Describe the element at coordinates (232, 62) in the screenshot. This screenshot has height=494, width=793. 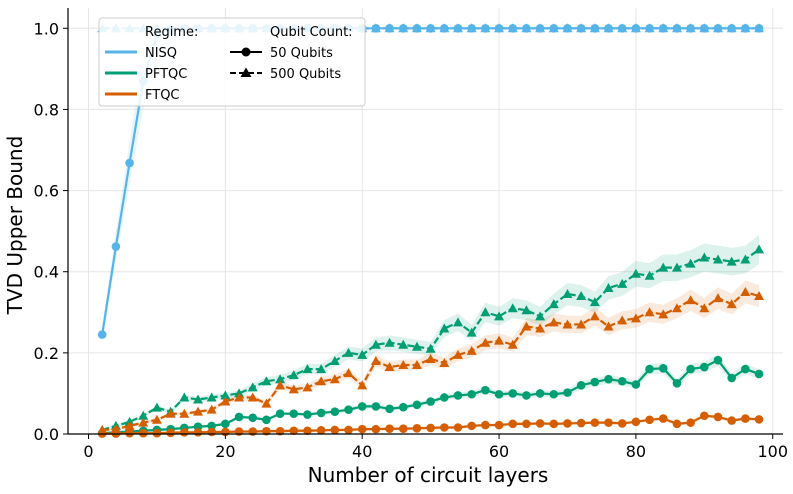
I see `legend-frame` at that location.